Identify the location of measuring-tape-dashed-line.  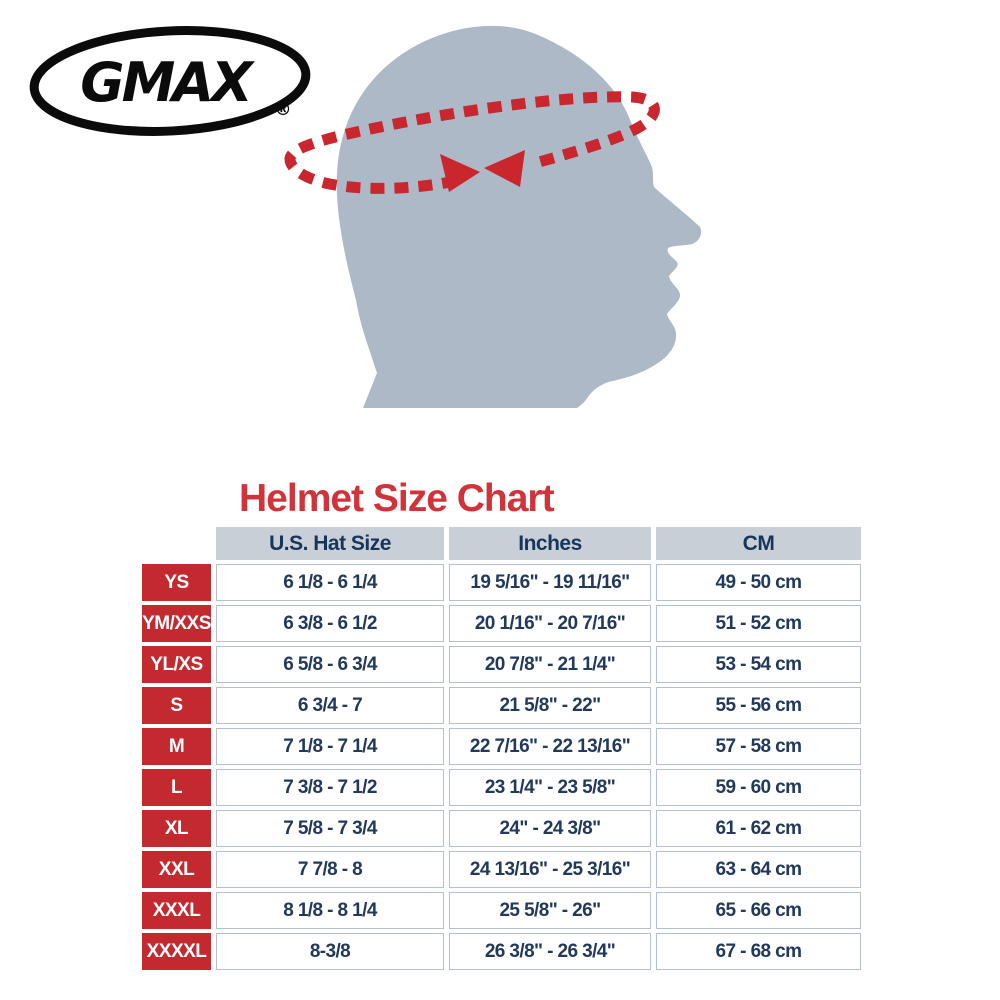
(472, 142).